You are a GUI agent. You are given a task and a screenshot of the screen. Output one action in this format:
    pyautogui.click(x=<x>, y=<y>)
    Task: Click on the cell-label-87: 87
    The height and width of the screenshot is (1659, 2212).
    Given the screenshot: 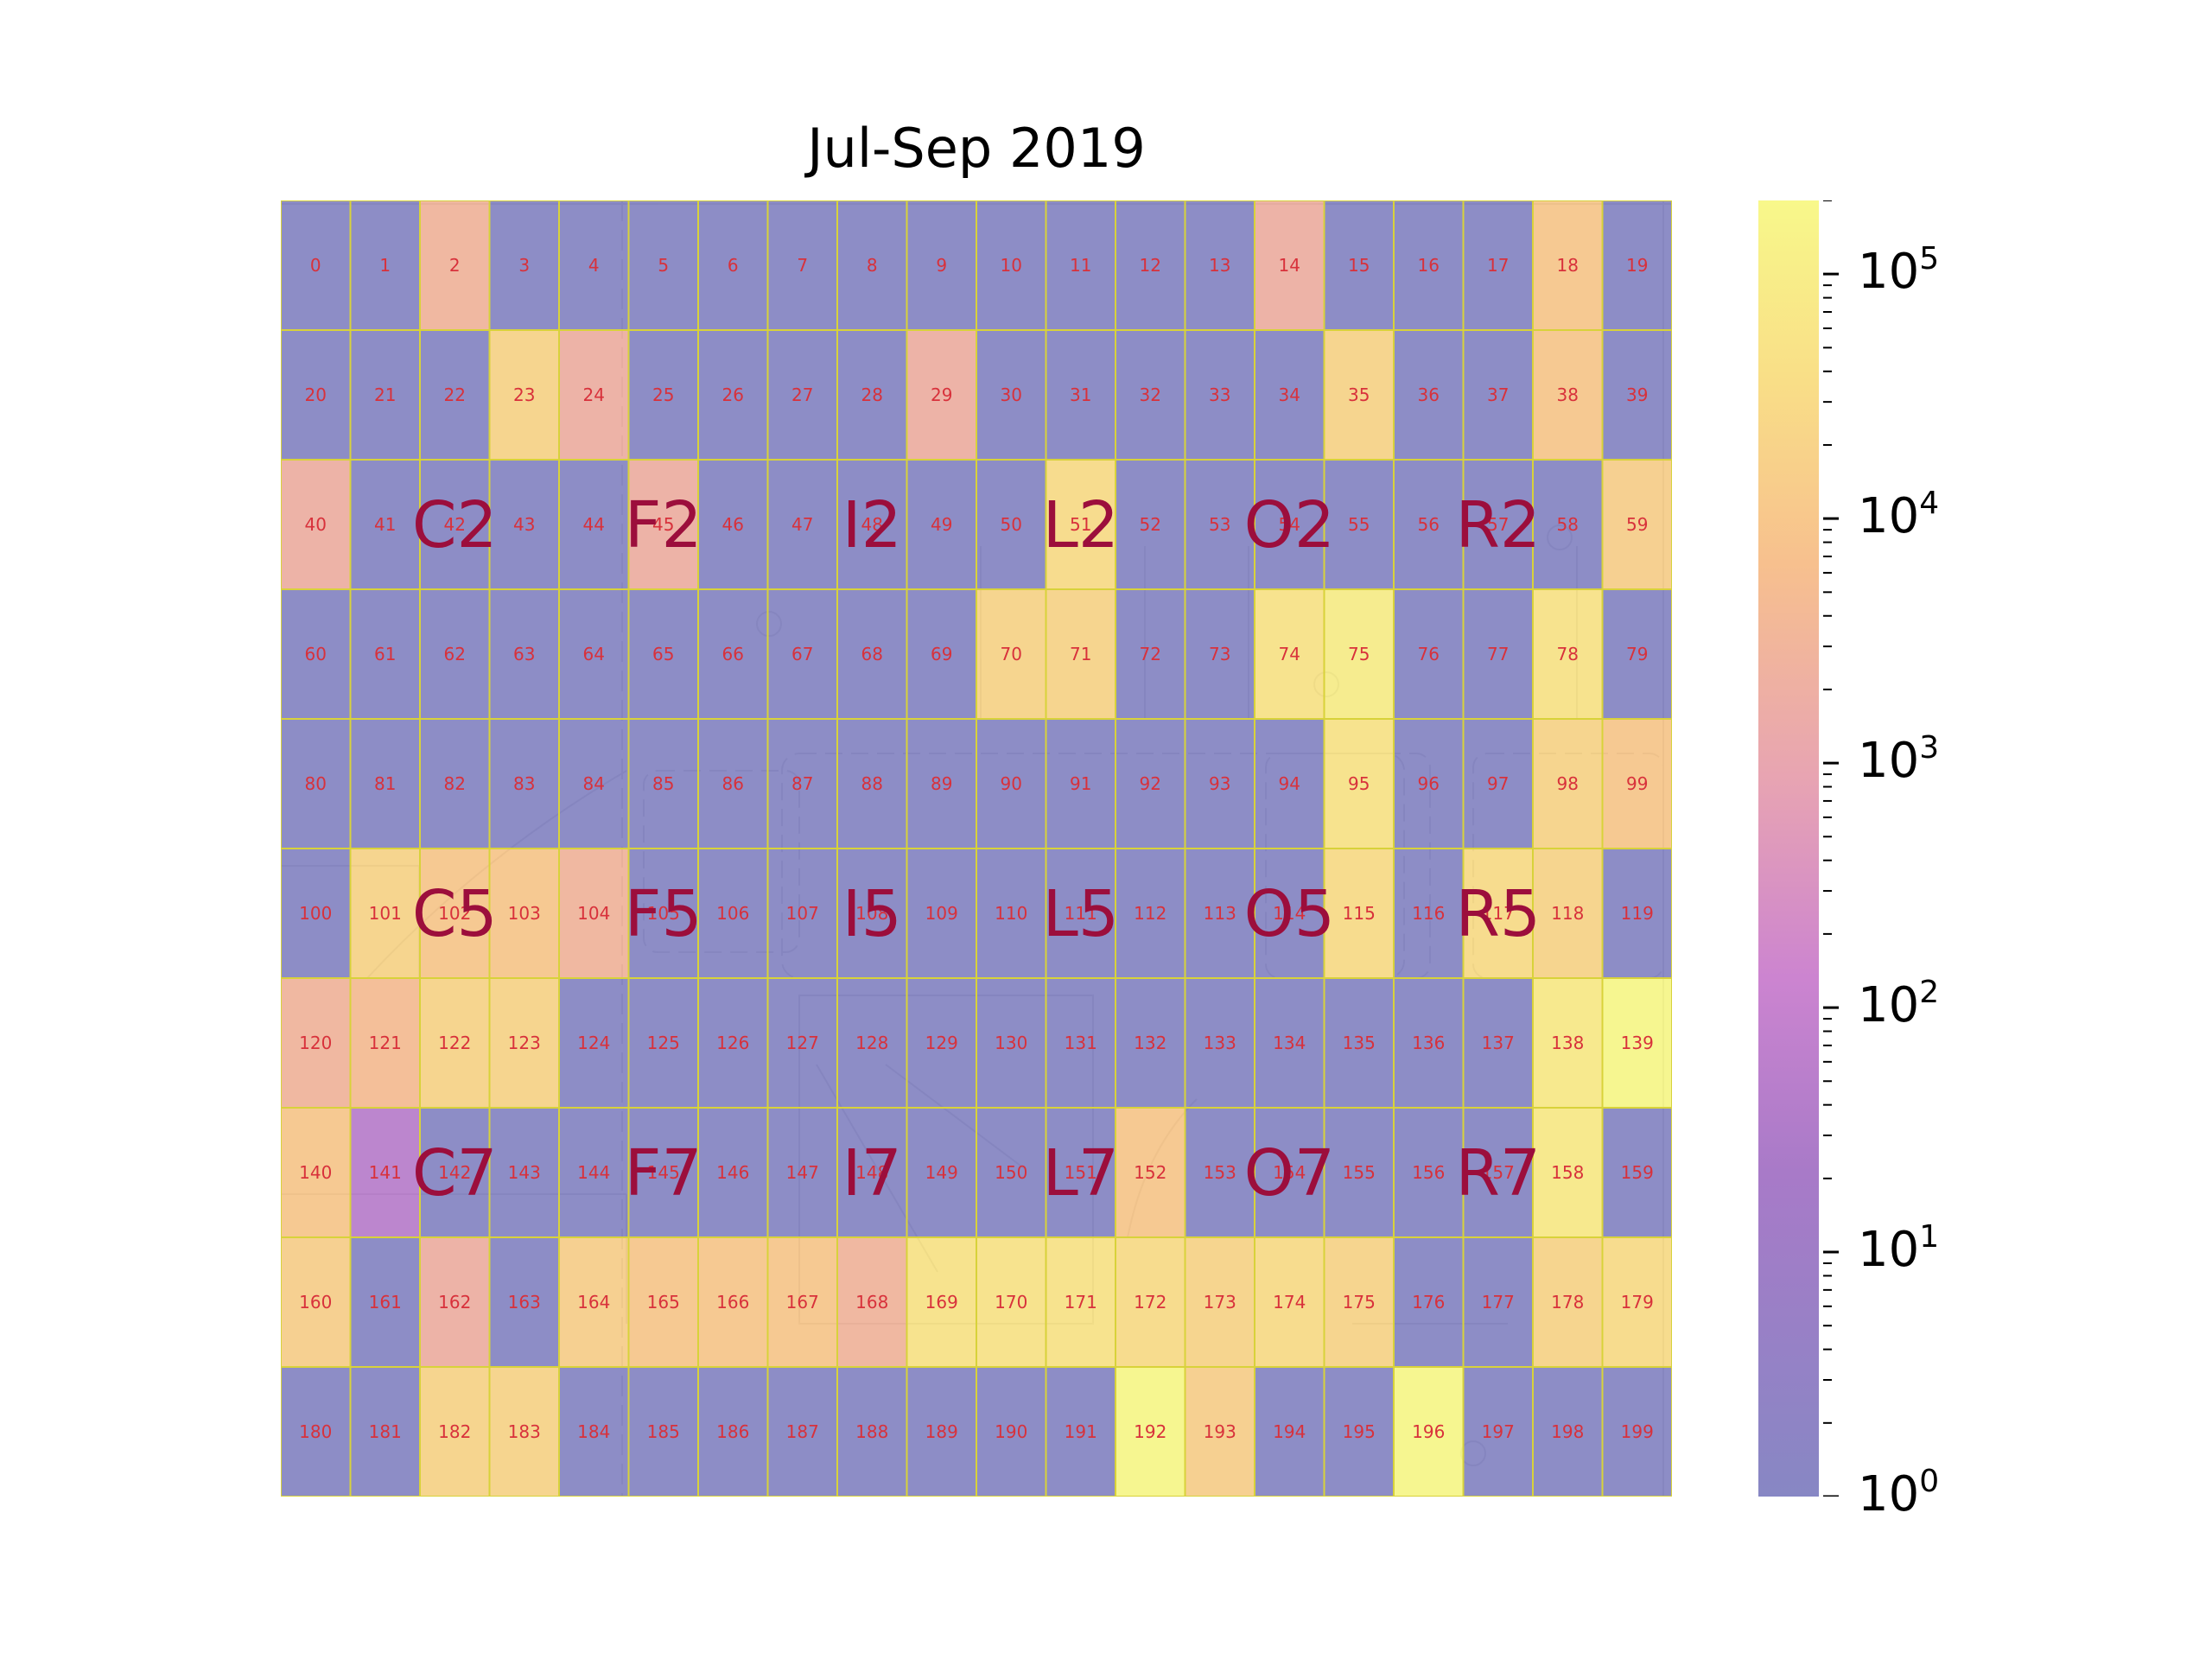 What is the action you would take?
    pyautogui.click(x=802, y=783)
    